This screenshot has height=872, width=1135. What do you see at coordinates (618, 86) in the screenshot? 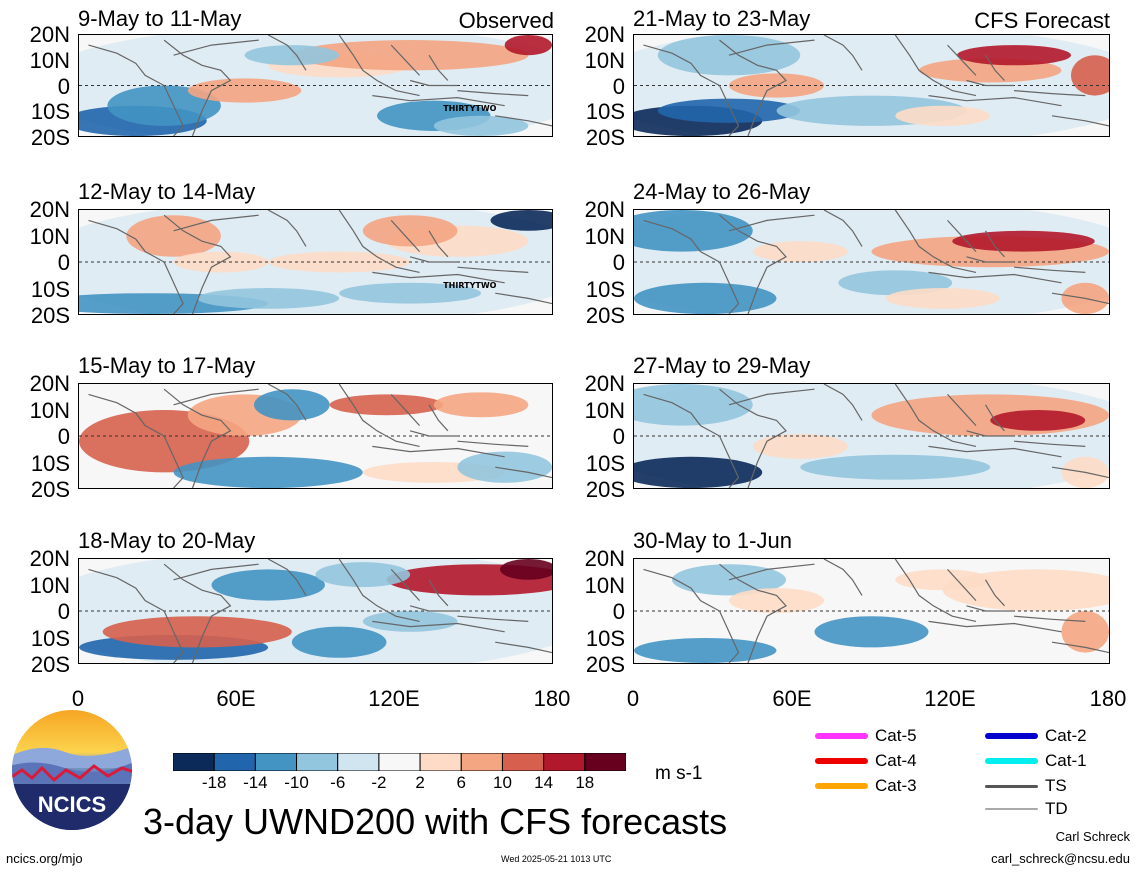
I see `lat-label-right-p1-2: 0` at bounding box center [618, 86].